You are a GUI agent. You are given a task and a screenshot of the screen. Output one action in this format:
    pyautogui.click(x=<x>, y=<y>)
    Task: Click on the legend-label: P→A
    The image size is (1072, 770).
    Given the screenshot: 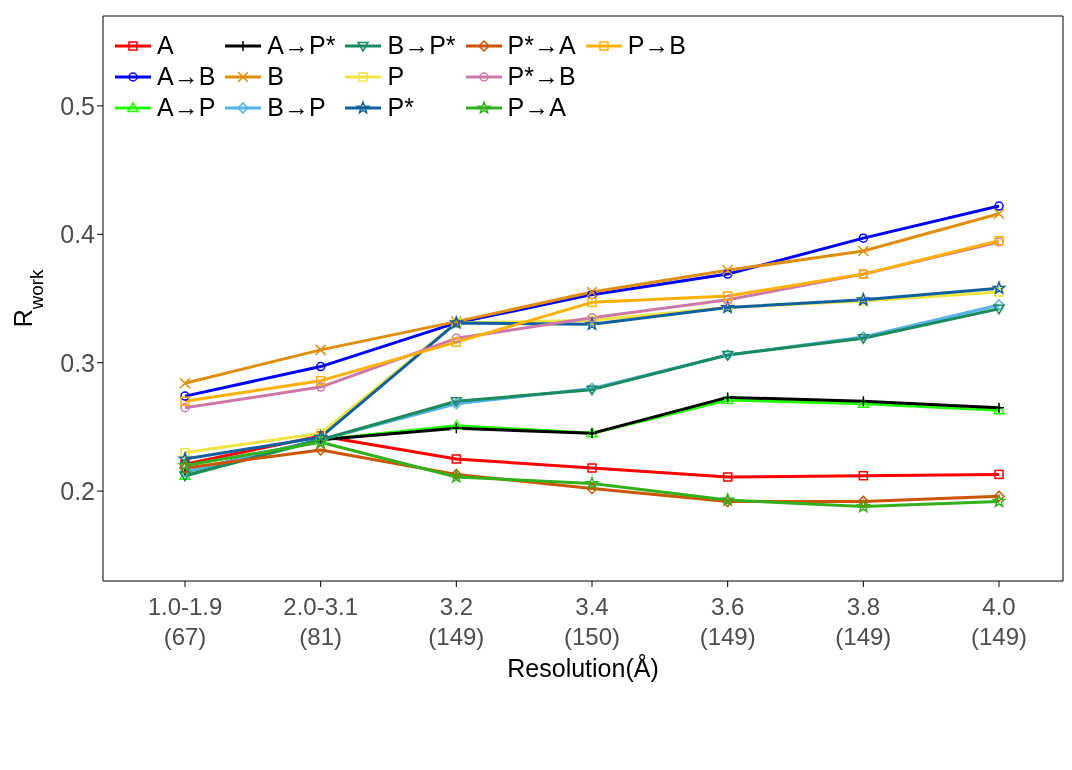 What is the action you would take?
    pyautogui.click(x=536, y=107)
    